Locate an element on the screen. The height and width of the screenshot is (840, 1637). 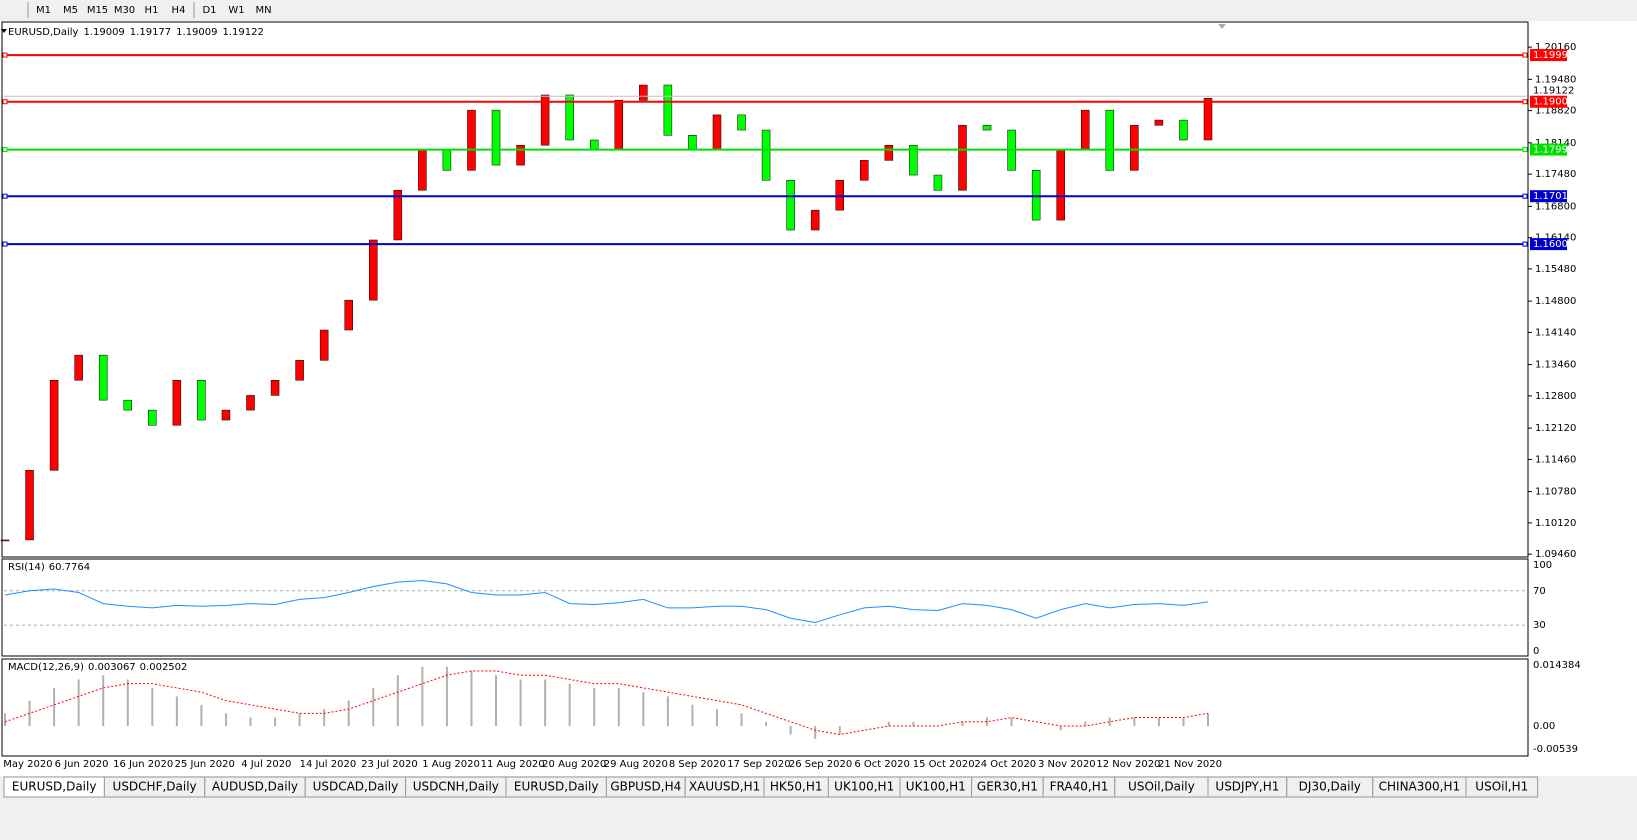
x-tick-label: 6 Jun 2020 is located at coordinates (82, 764).